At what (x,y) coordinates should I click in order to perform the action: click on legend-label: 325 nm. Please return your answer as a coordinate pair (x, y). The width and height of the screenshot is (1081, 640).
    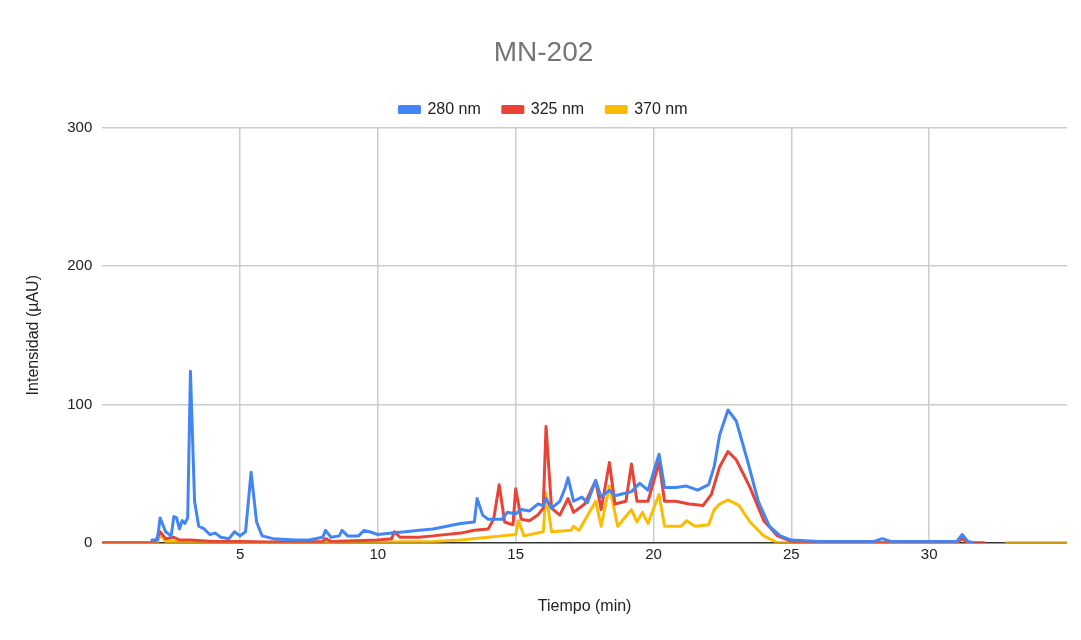
    Looking at the image, I should click on (557, 109).